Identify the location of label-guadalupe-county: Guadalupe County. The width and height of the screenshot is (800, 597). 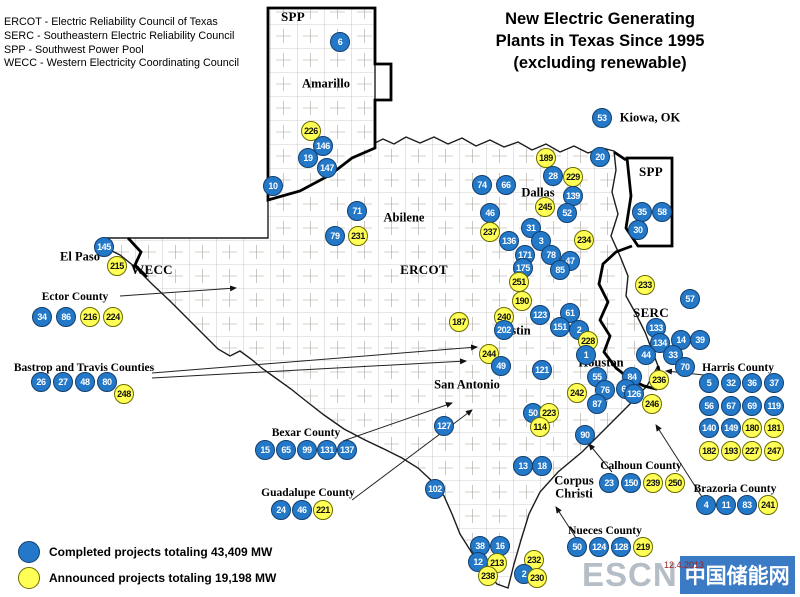
(308, 493).